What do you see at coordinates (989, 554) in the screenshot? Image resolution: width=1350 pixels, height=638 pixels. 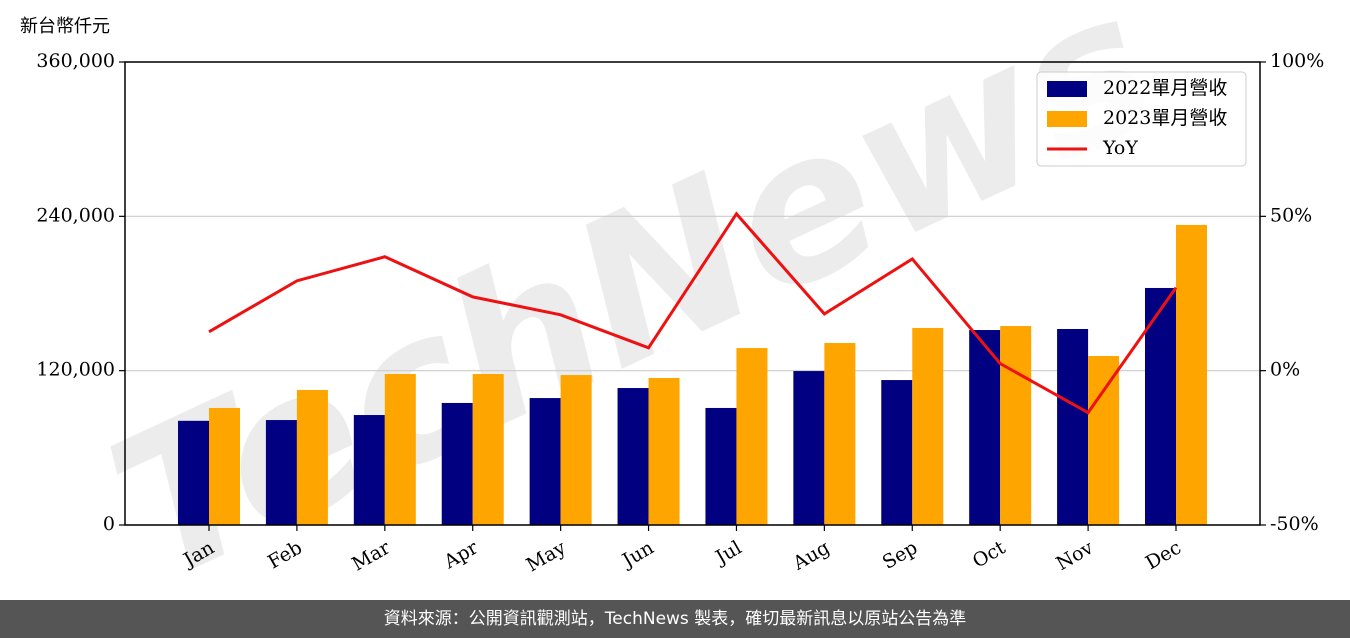 I see `x-tick-label: Oct` at bounding box center [989, 554].